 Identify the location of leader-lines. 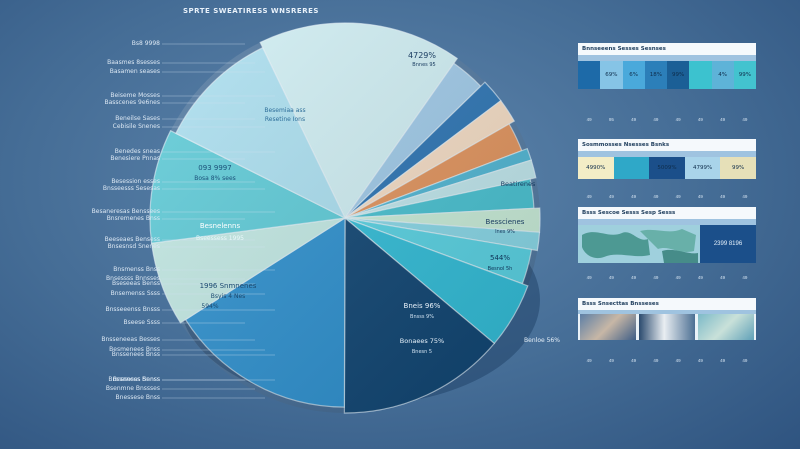
(218, 221).